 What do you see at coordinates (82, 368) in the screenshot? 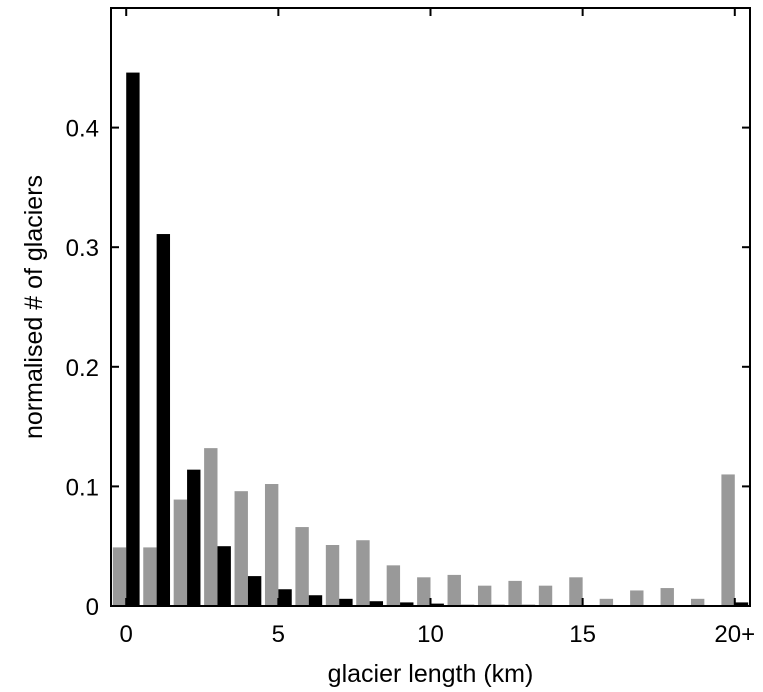
I see `y-tick-label-2: 0.2` at bounding box center [82, 368].